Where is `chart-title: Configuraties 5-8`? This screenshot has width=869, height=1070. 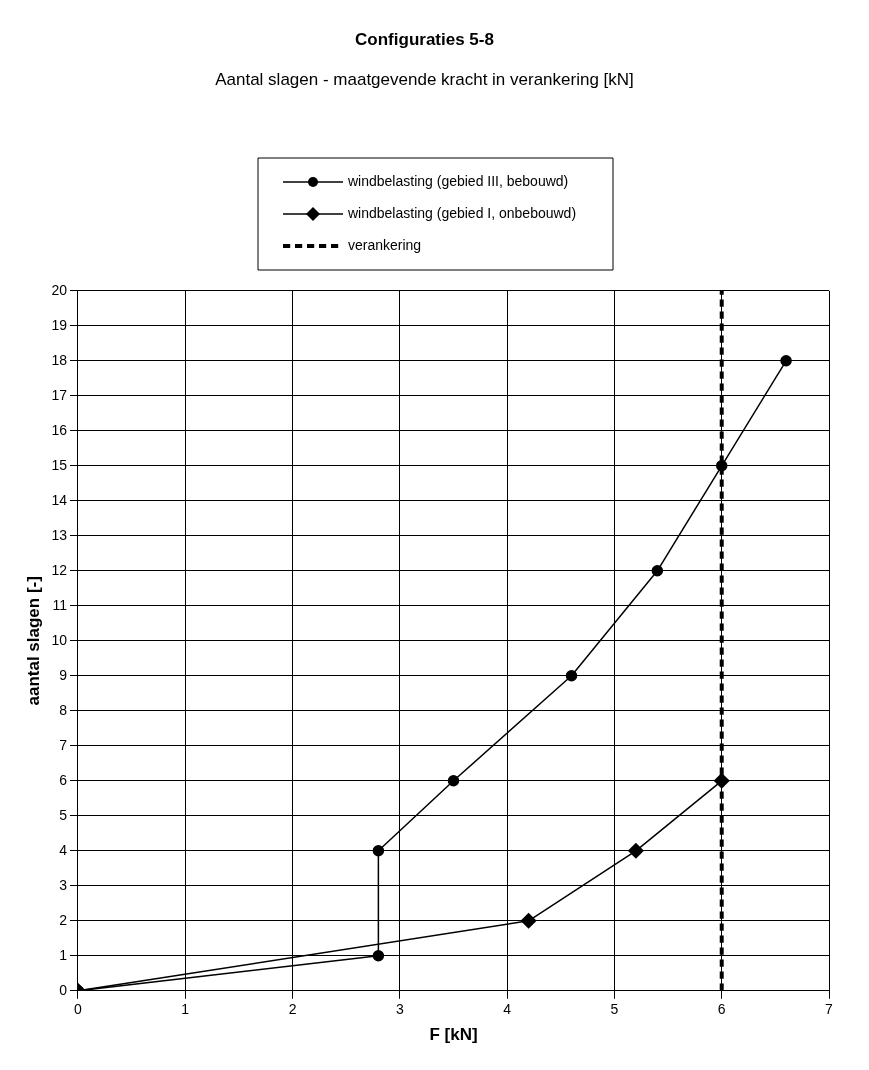 chart-title: Configuraties 5-8 is located at coordinates (424, 39).